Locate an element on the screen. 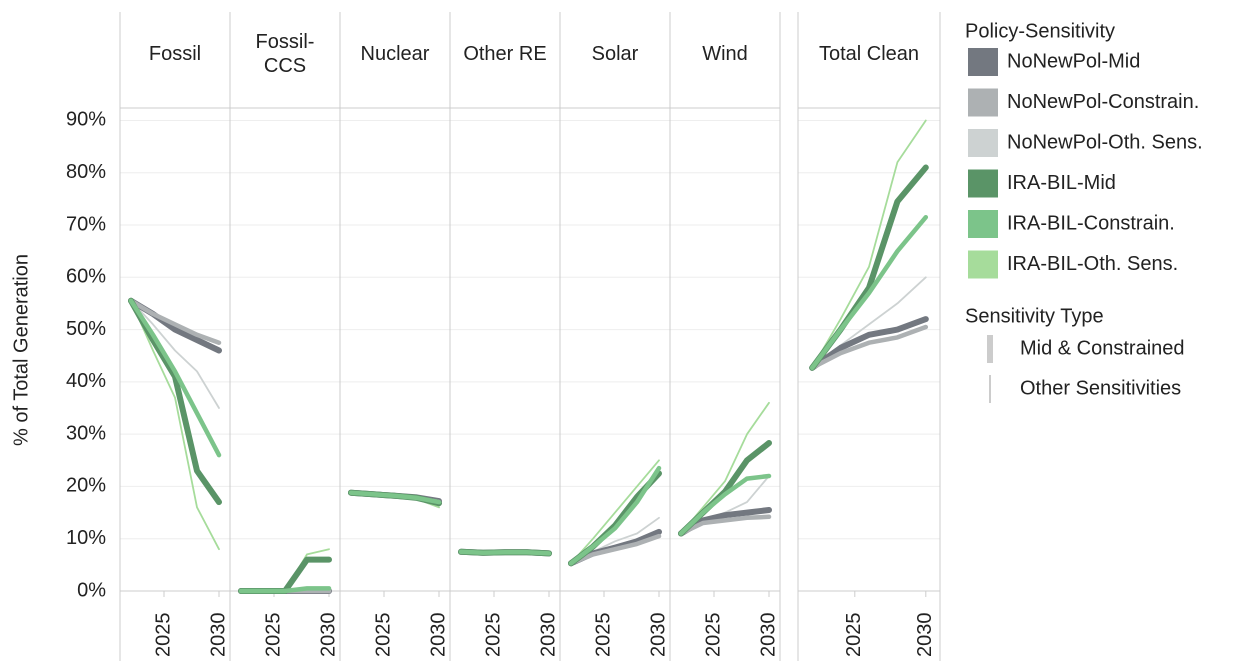 Image resolution: width=1240 pixels, height=661 pixels. y-tick-label: 20% is located at coordinates (86, 486).